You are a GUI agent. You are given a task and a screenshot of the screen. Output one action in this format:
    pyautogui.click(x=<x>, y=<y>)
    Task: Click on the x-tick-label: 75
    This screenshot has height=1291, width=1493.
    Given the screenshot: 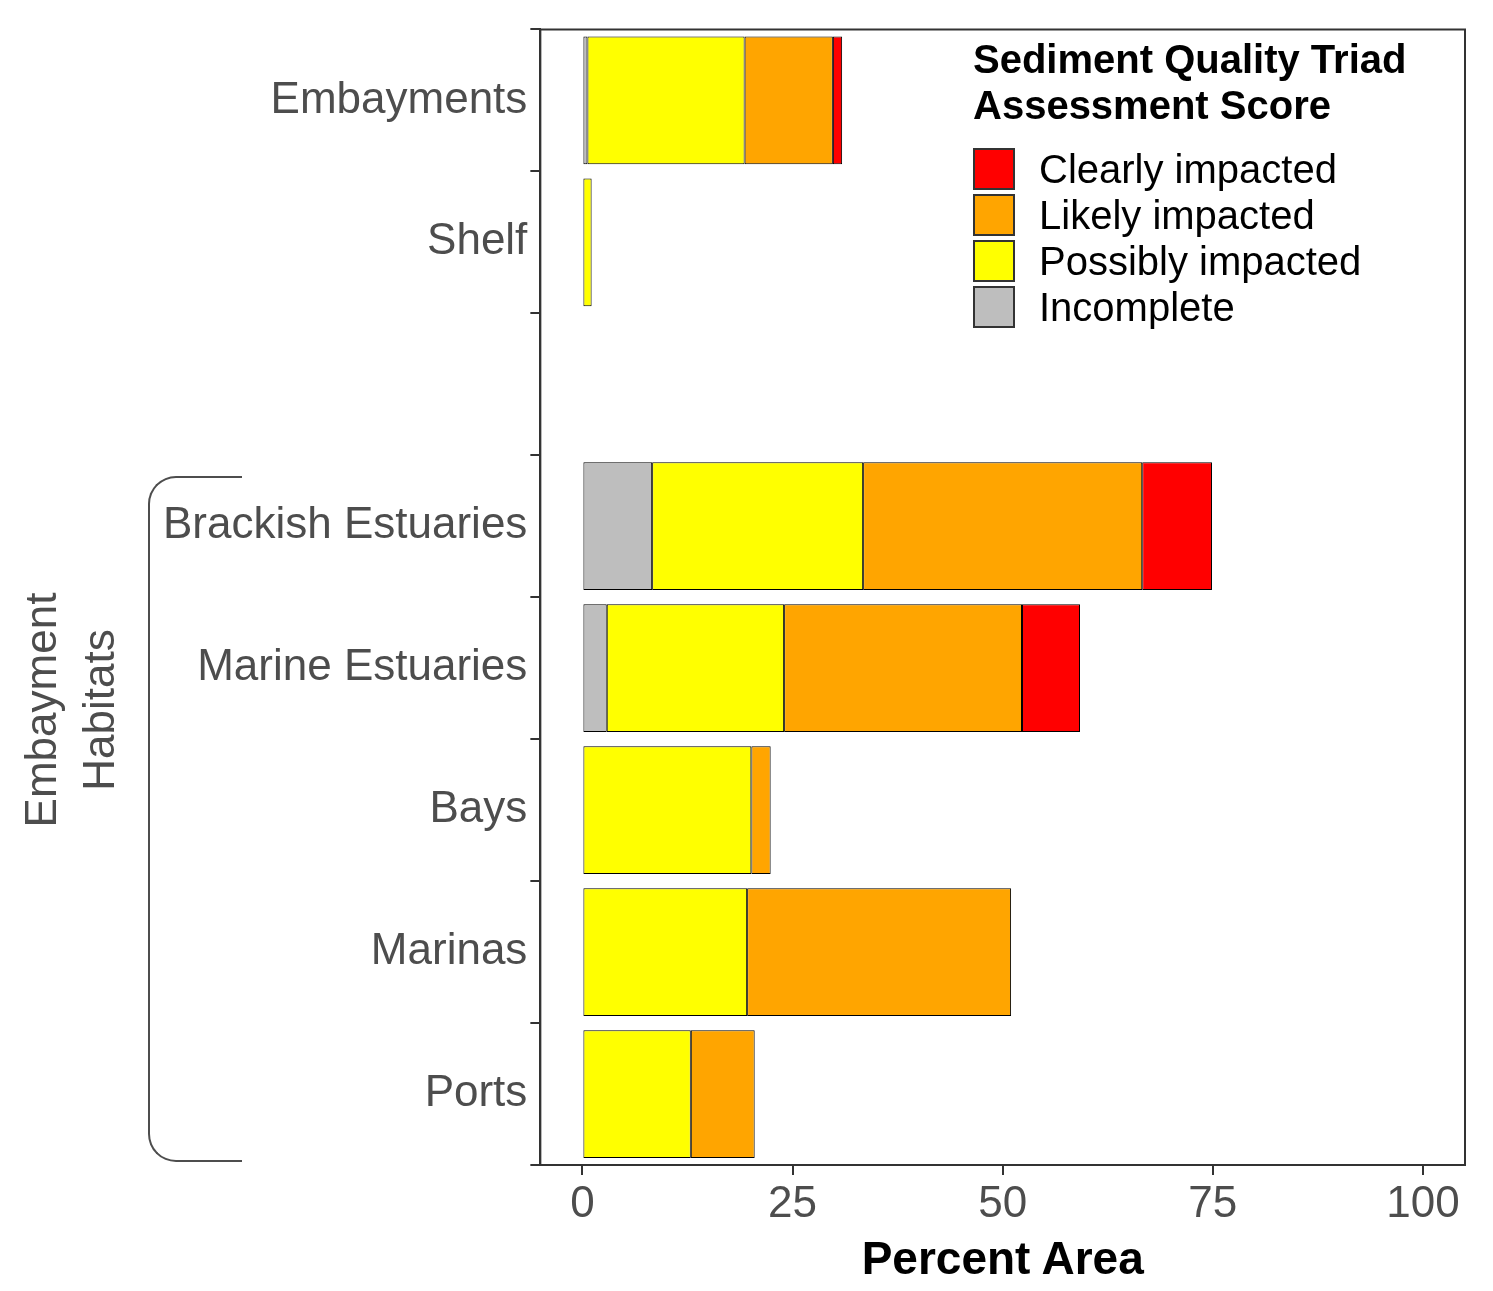 What is the action you would take?
    pyautogui.click(x=1213, y=1201)
    